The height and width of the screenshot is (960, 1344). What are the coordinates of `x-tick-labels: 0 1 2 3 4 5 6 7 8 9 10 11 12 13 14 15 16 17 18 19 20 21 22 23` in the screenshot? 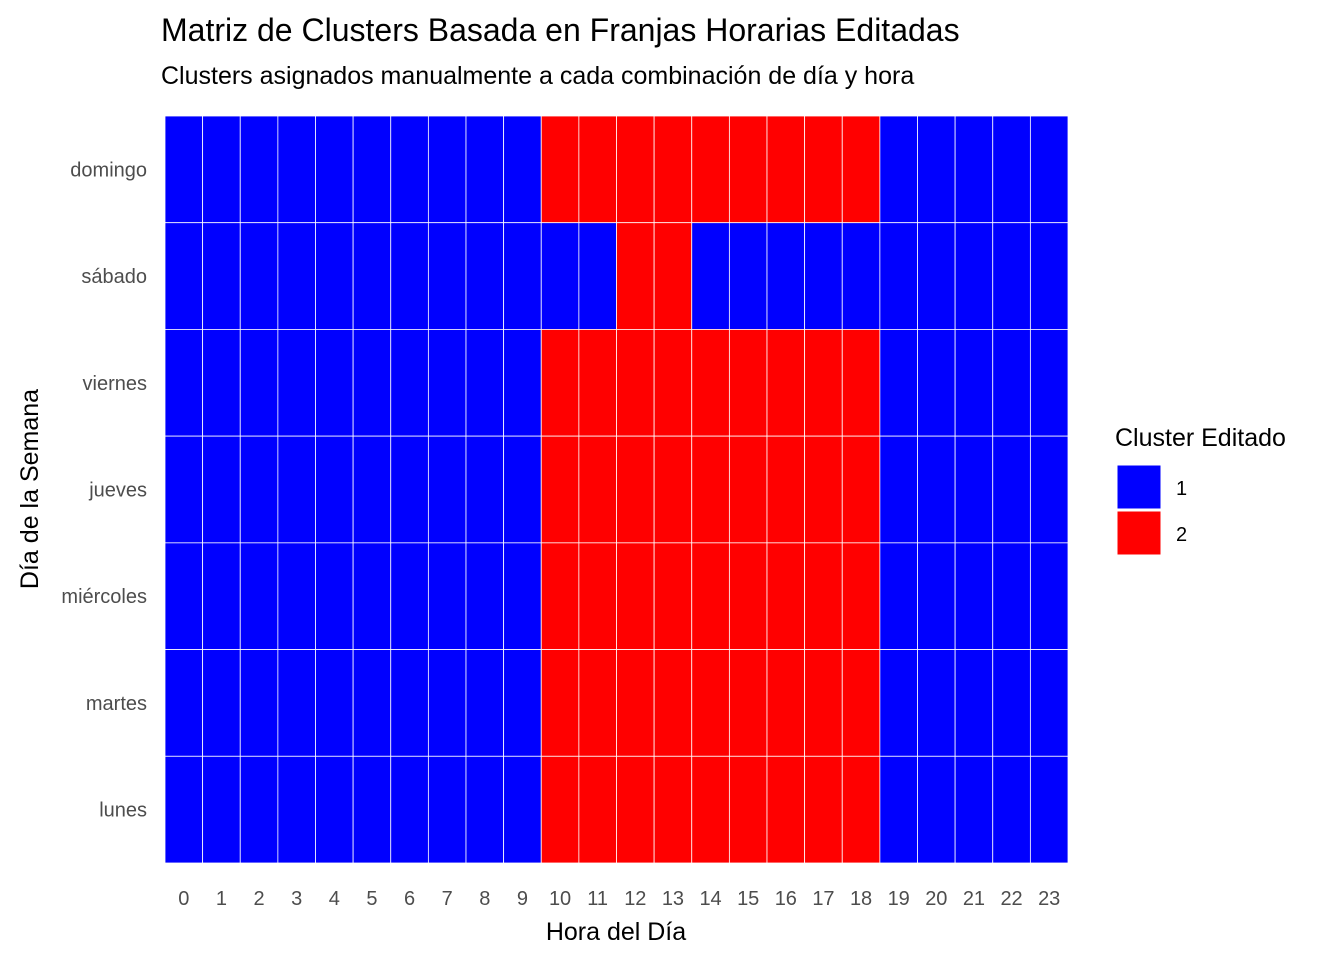 It's located at (619, 899).